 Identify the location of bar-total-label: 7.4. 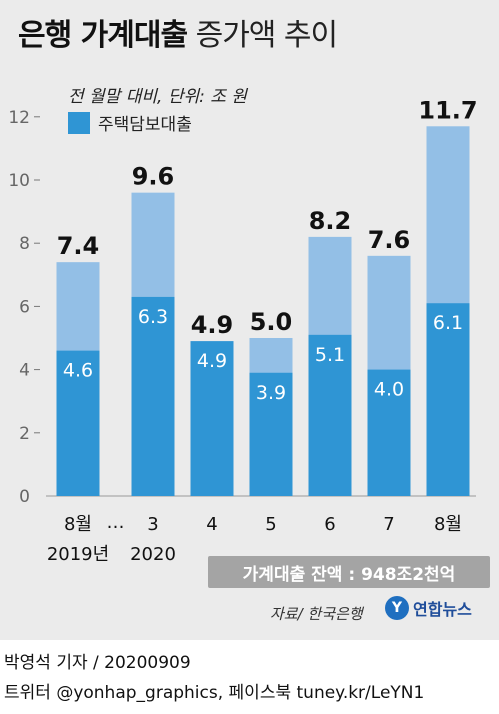
(78, 246).